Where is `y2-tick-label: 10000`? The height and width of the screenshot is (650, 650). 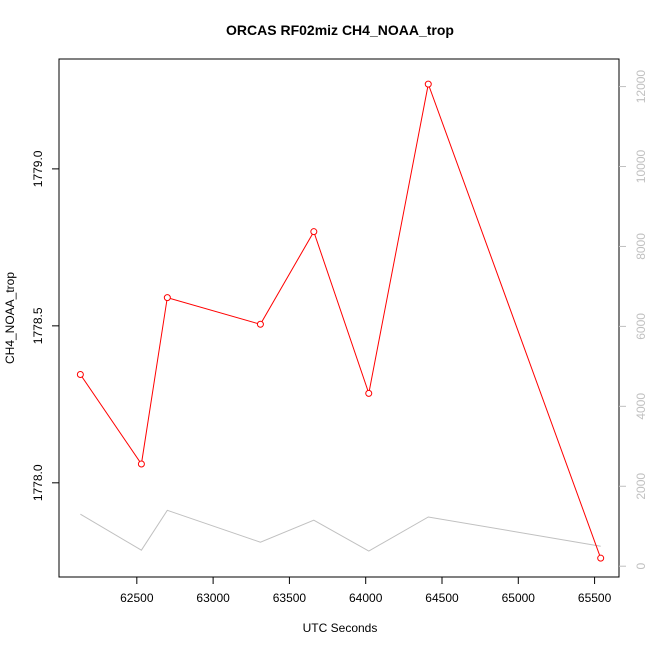 y2-tick-label: 10000 is located at coordinates (641, 167).